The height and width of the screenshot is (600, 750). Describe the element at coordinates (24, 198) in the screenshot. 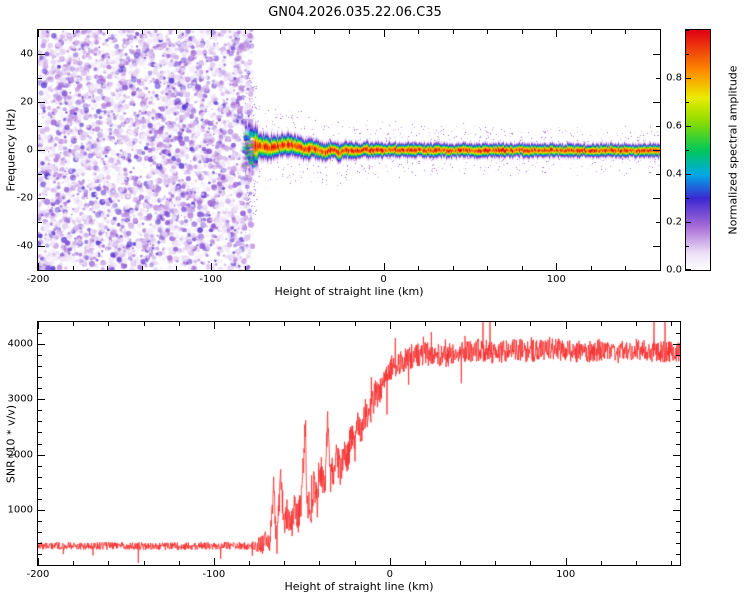

I see `y-tick-label: -20` at that location.